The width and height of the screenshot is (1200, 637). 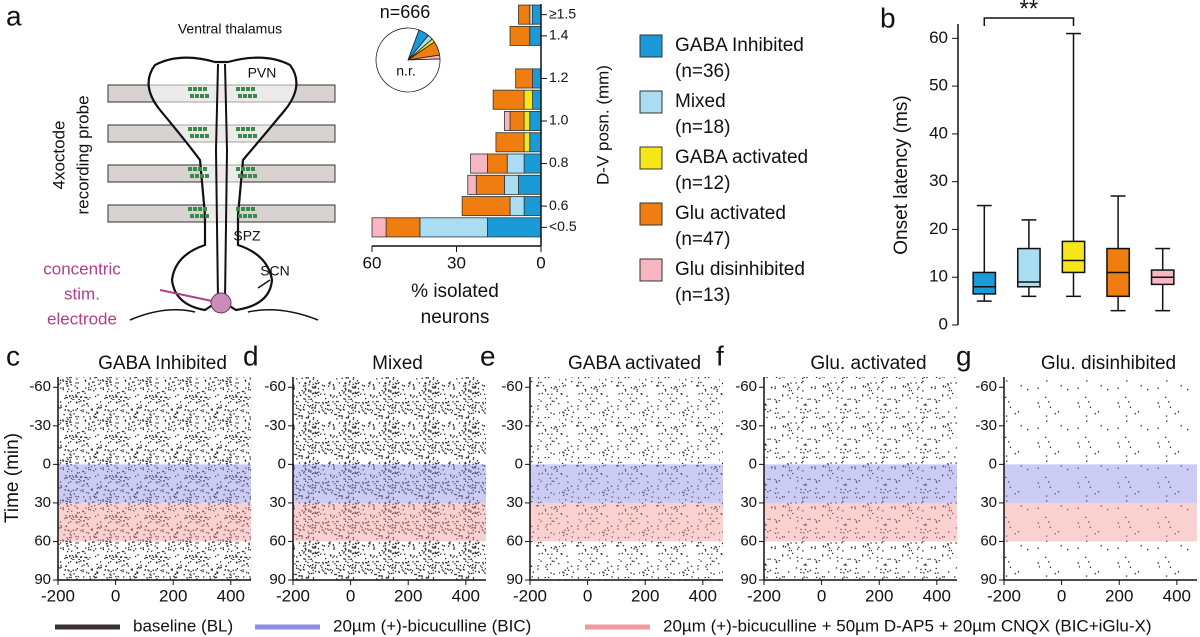 I want to click on electrode-label: stim., so click(x=82, y=293).